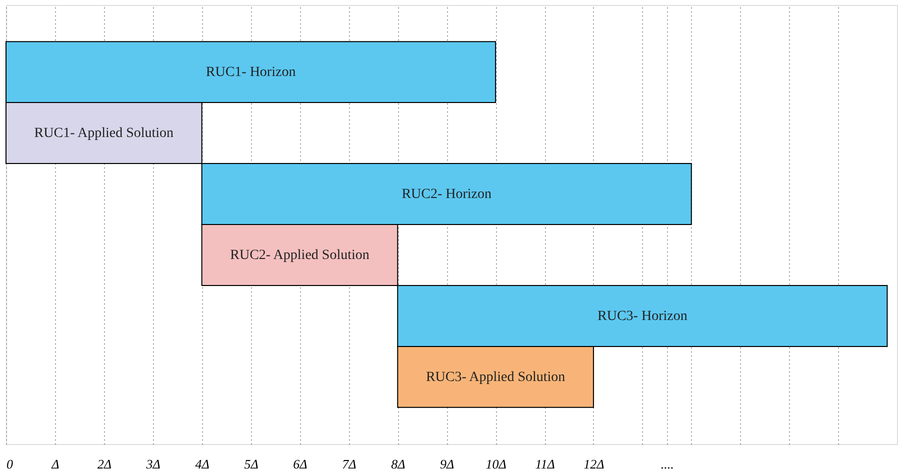 The height and width of the screenshot is (476, 902). I want to click on x-tick-label: 4Δ, so click(202, 464).